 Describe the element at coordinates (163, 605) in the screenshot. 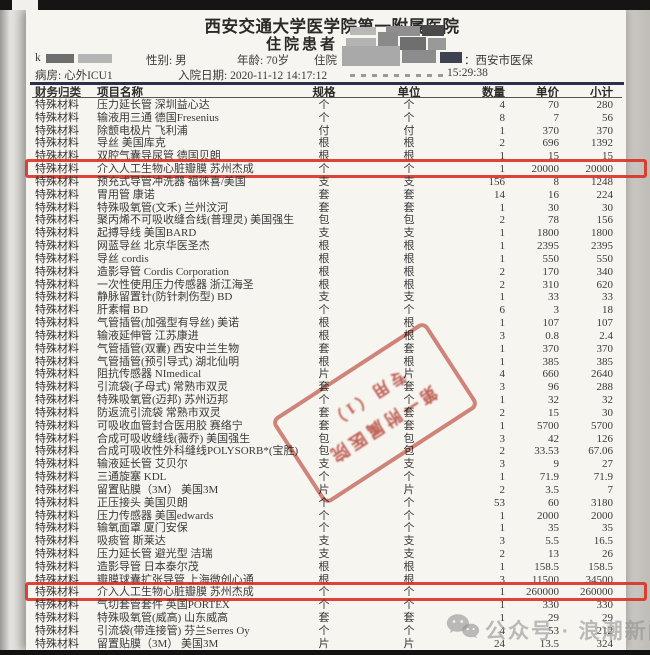

I see `row-item-name: 气切套管套件 英国PORTEX` at that location.